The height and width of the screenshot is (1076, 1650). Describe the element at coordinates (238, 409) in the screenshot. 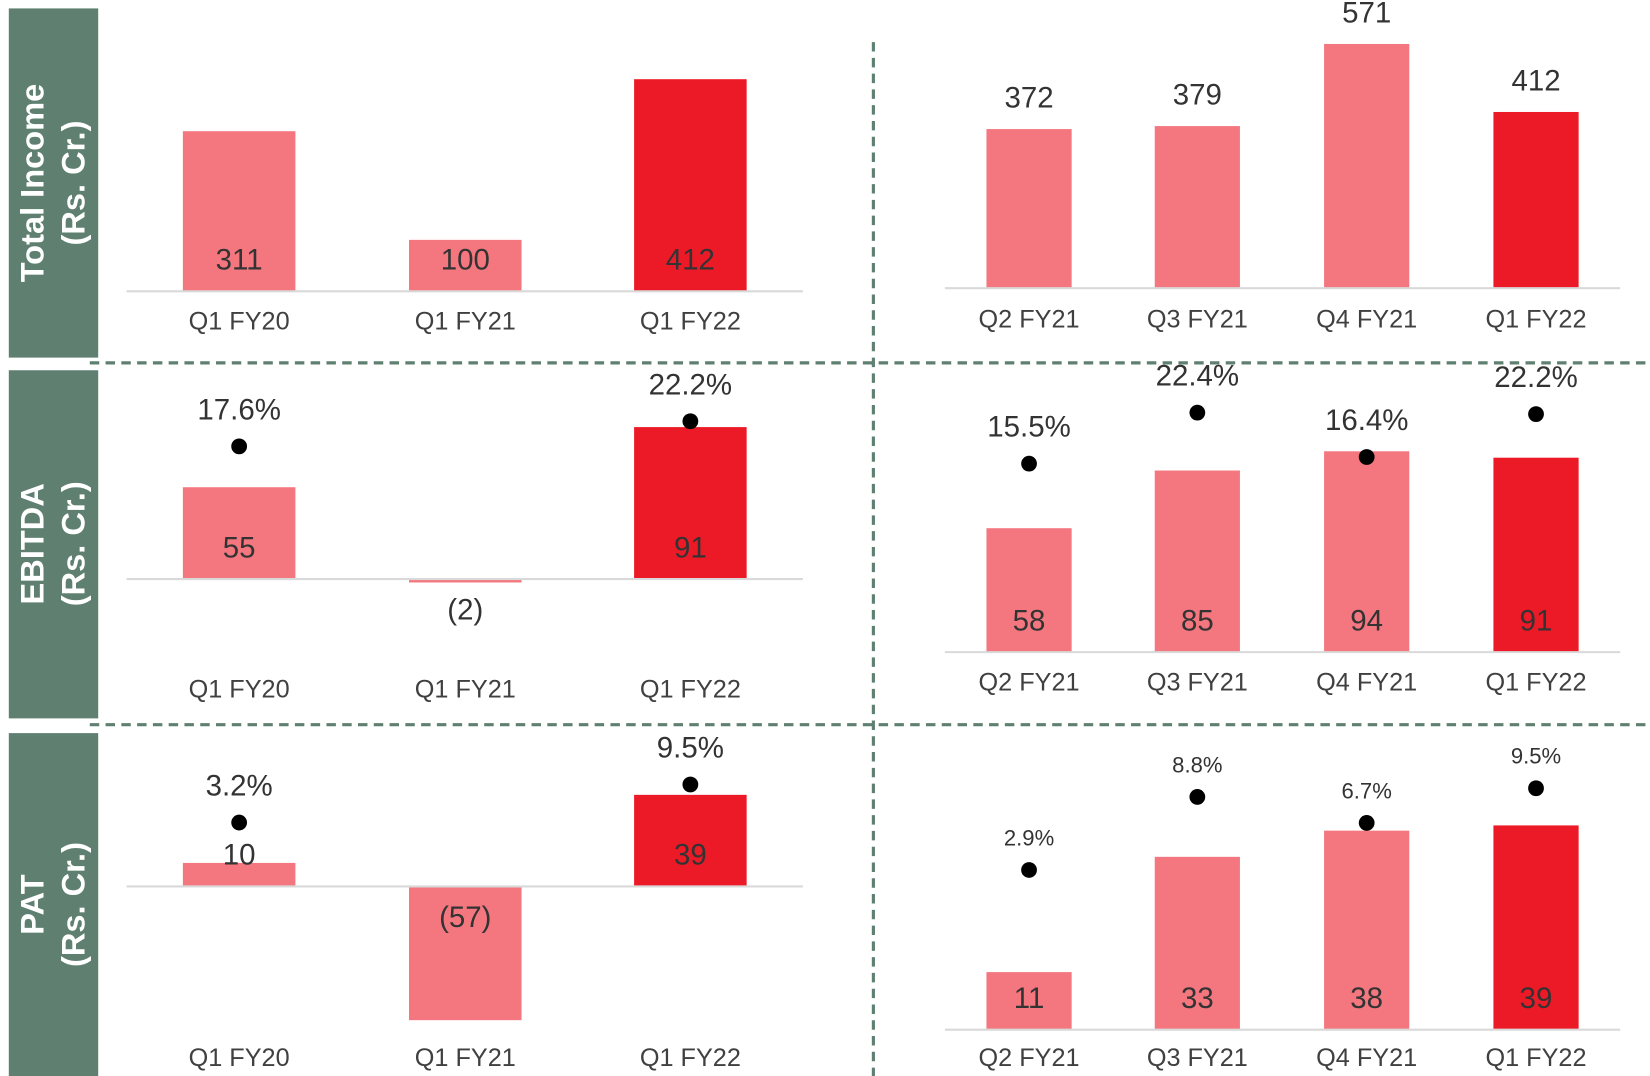

I see `margin-label: 17.6%` at that location.